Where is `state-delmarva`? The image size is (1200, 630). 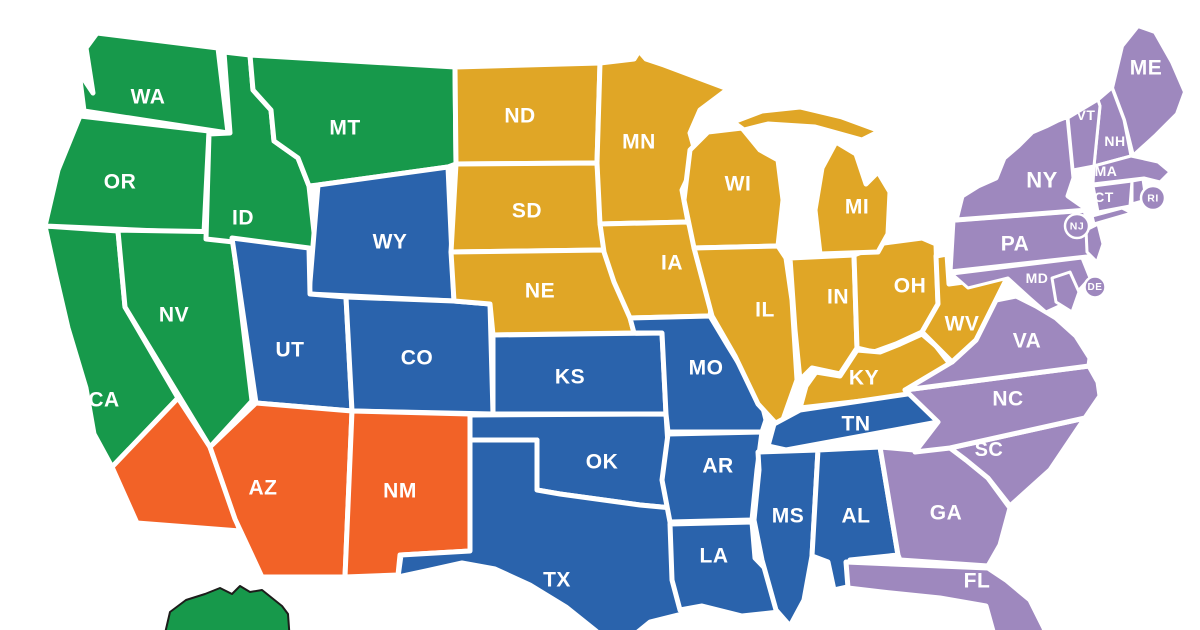 state-delmarva is located at coordinates (1065, 292).